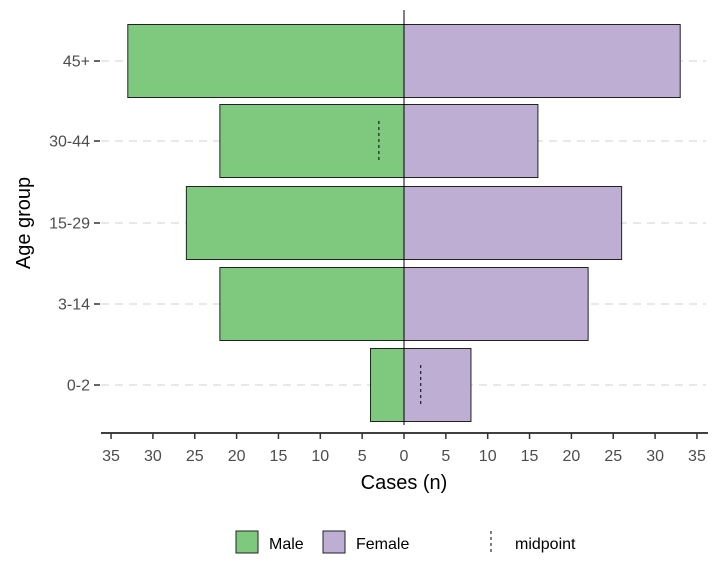  What do you see at coordinates (69, 224) in the screenshot?
I see `y-tick-label: 15-29` at bounding box center [69, 224].